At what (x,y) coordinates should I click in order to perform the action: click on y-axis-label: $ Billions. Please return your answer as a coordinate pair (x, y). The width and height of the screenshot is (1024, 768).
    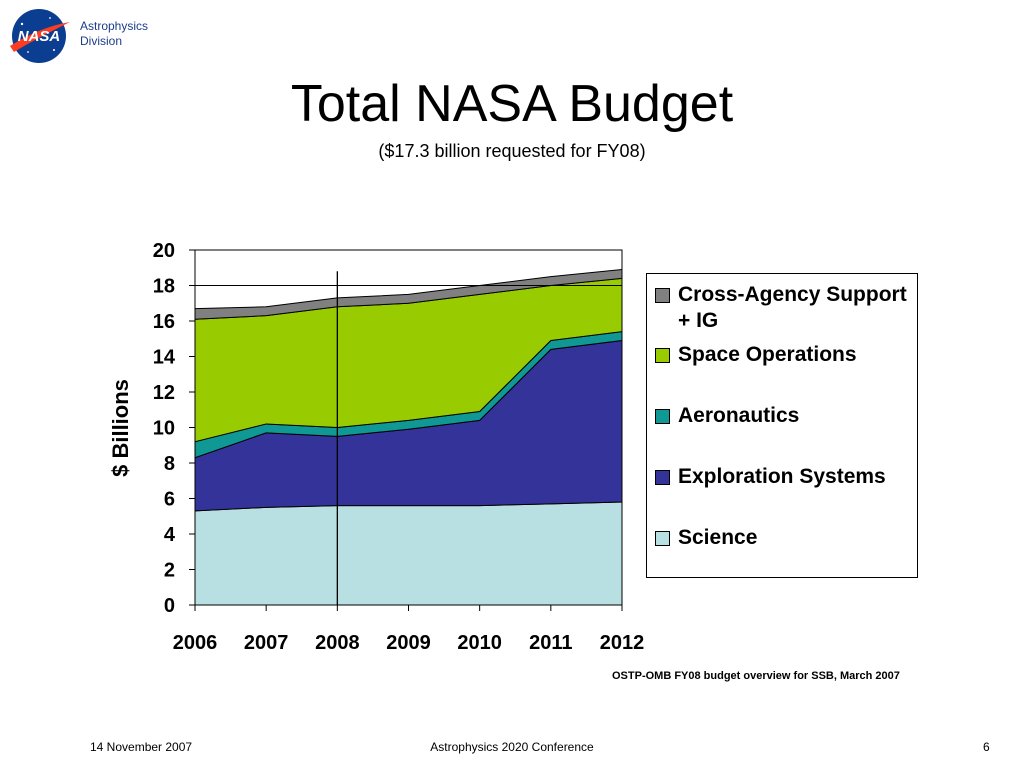
    Looking at the image, I should click on (120, 428).